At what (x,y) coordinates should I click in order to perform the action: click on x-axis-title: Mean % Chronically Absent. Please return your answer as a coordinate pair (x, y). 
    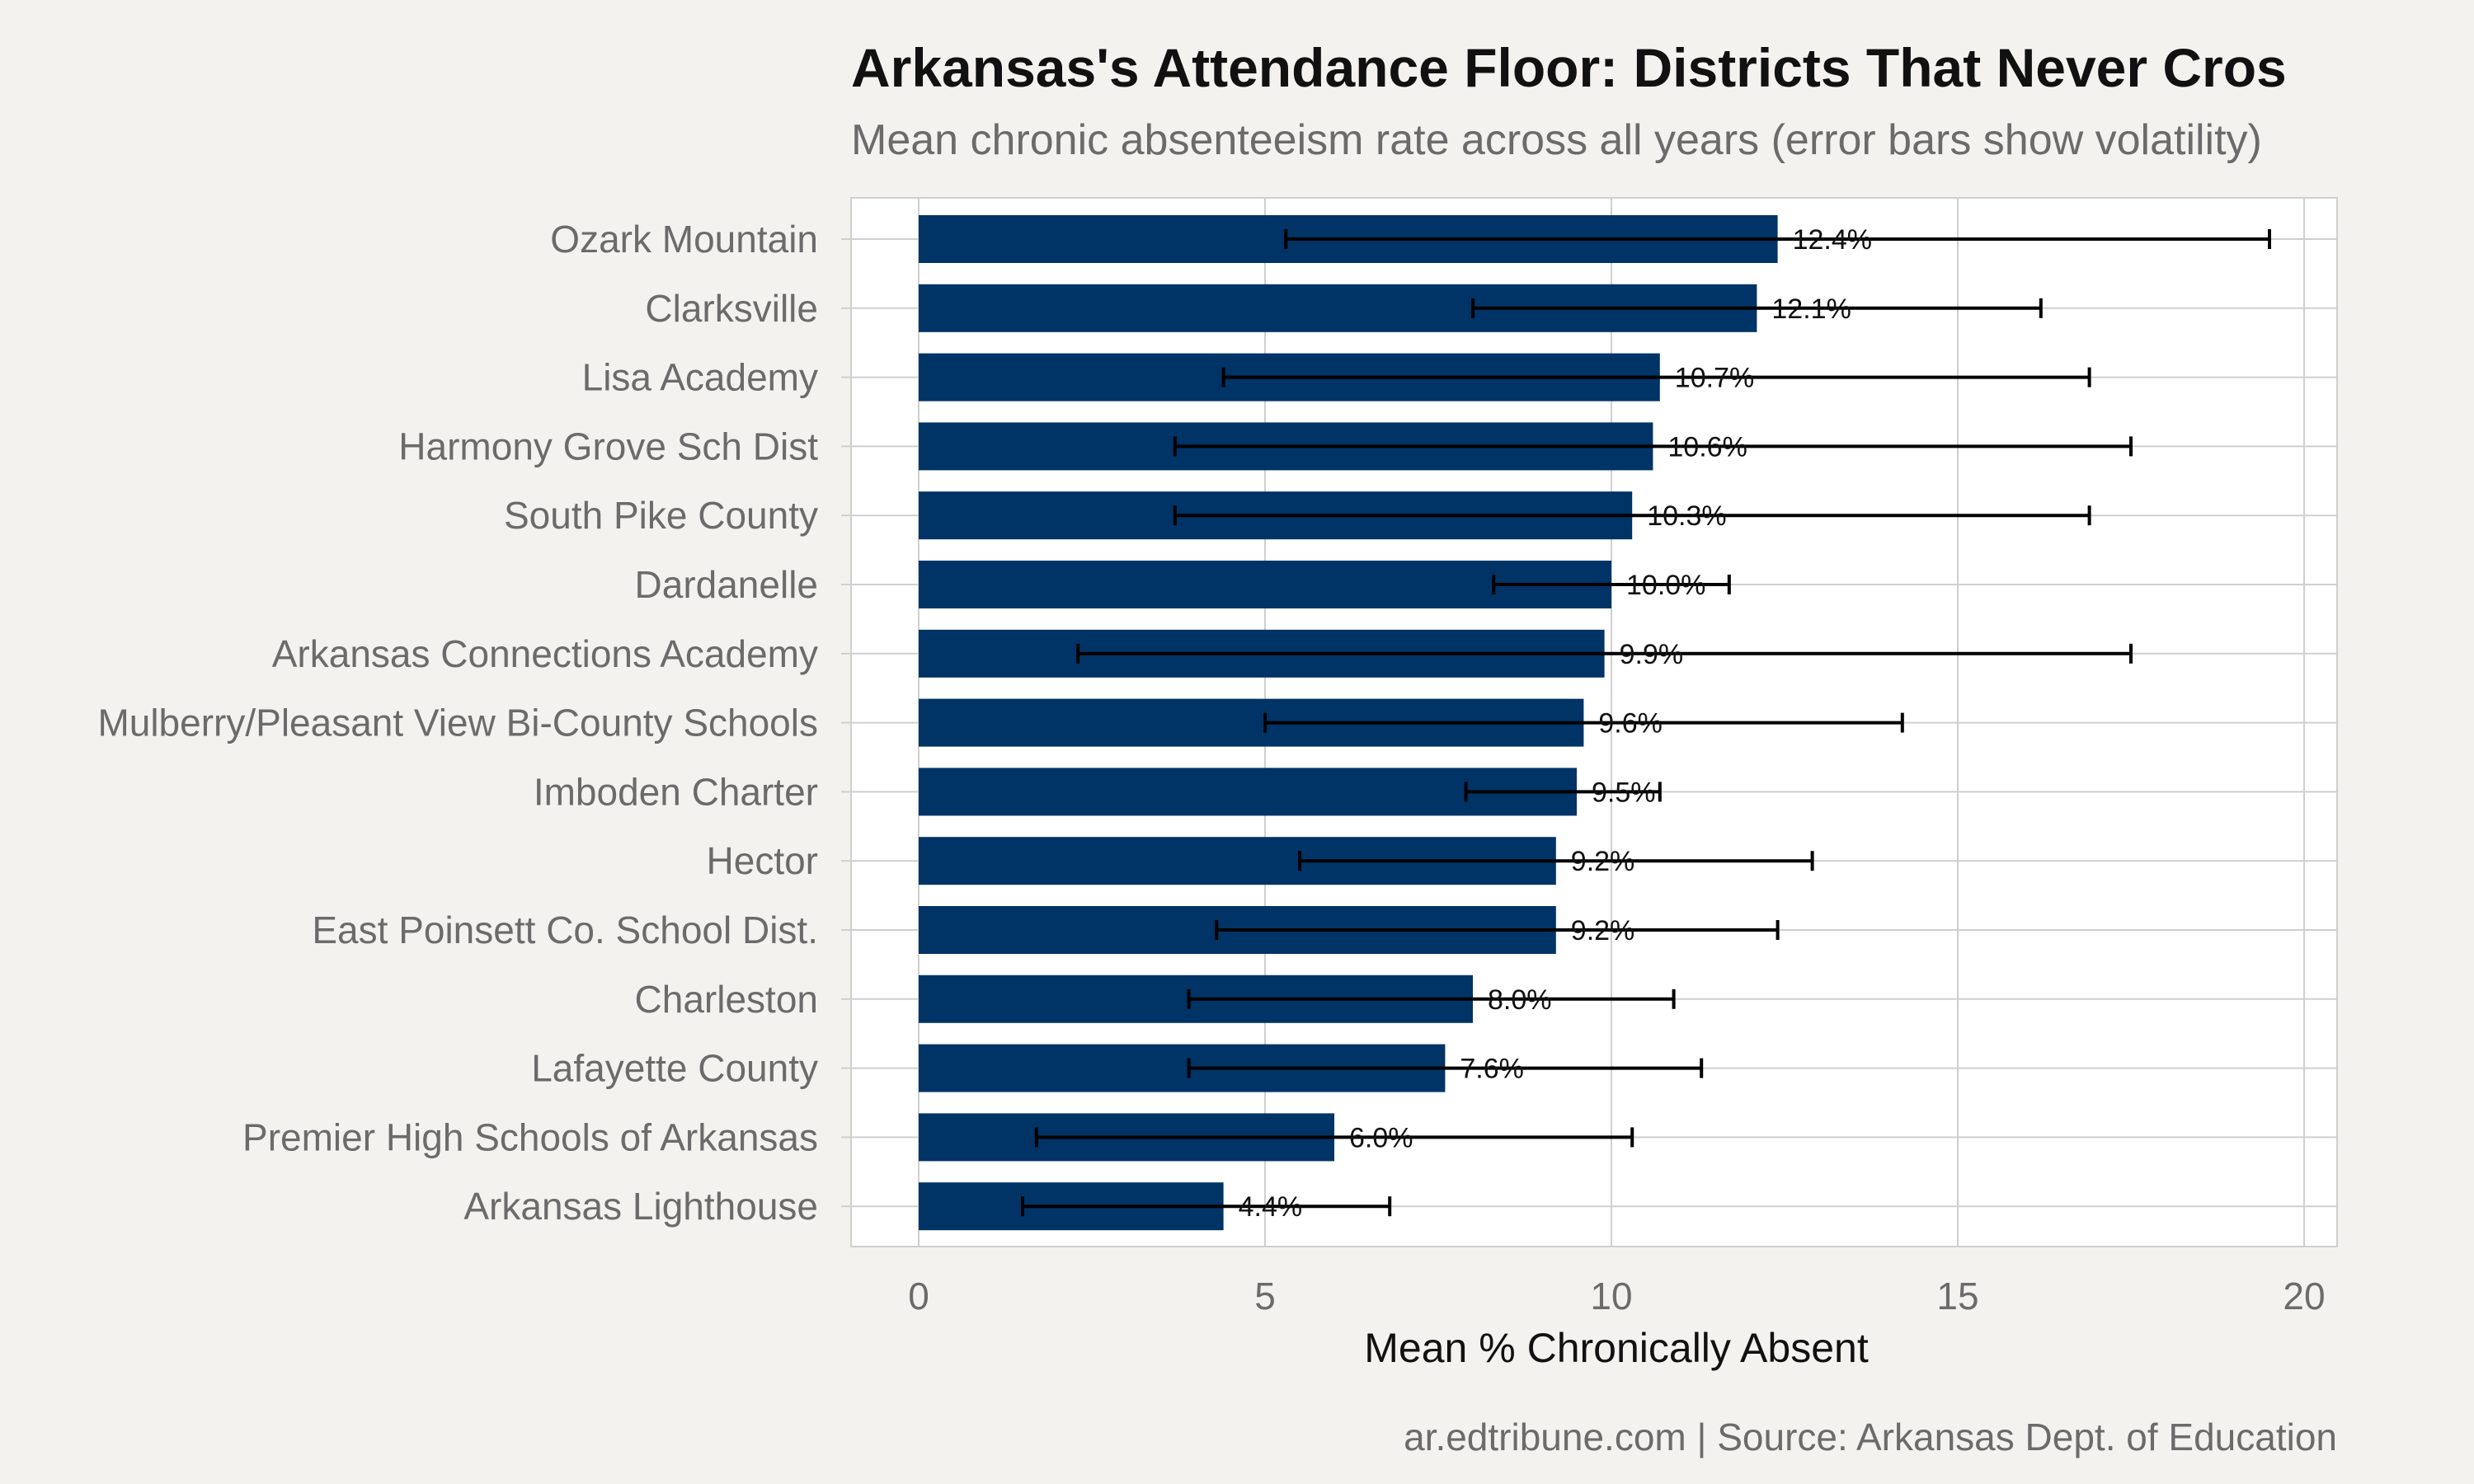
    Looking at the image, I should click on (1616, 1348).